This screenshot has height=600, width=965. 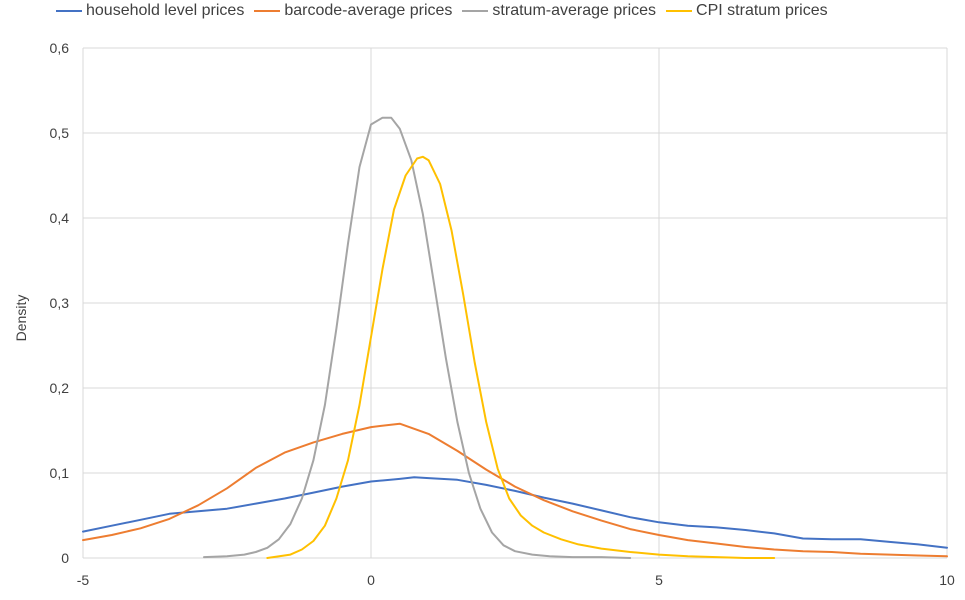 I want to click on y-tick-label: 0, so click(x=65, y=558).